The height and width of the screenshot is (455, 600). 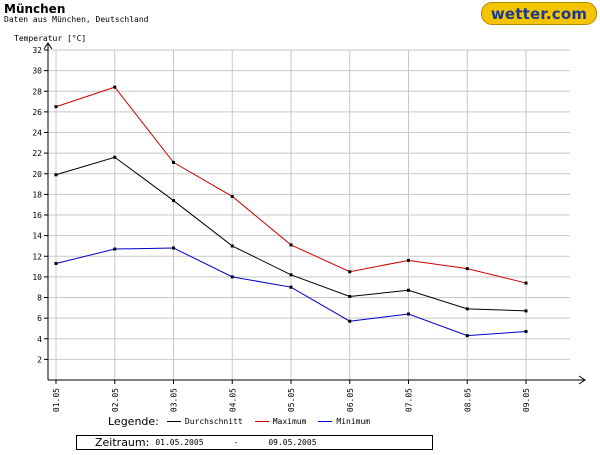 I want to click on y-tick-label: 20, so click(x=37, y=174).